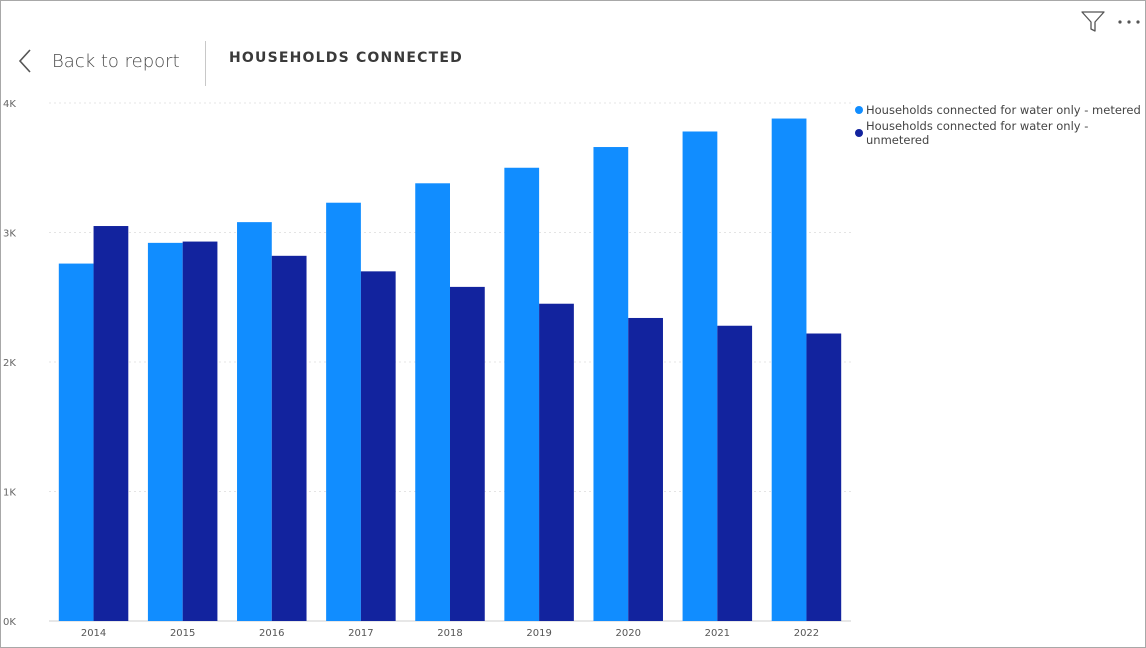 This screenshot has width=1146, height=648. Describe the element at coordinates (859, 132) in the screenshot. I see `legend-marker-unmetered` at that location.